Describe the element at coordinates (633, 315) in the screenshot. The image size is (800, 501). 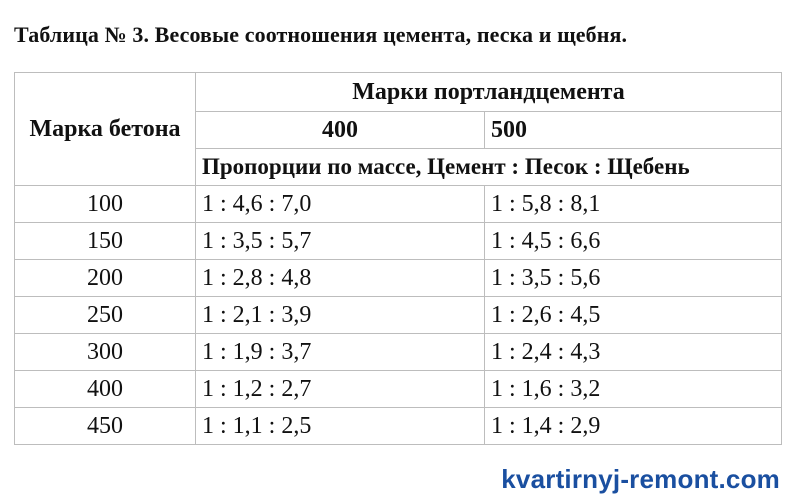
I see `ratio-500-cell: 1 : 2,6 : 4,5` at that location.